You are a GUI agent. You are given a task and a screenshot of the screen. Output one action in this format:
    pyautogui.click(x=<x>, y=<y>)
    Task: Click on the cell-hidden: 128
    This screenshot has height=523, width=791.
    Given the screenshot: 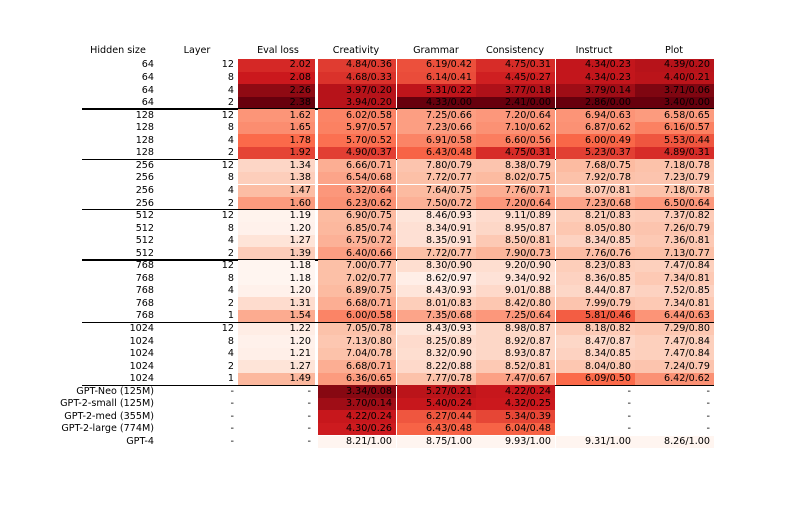 What is the action you would take?
    pyautogui.click(x=144, y=128)
    